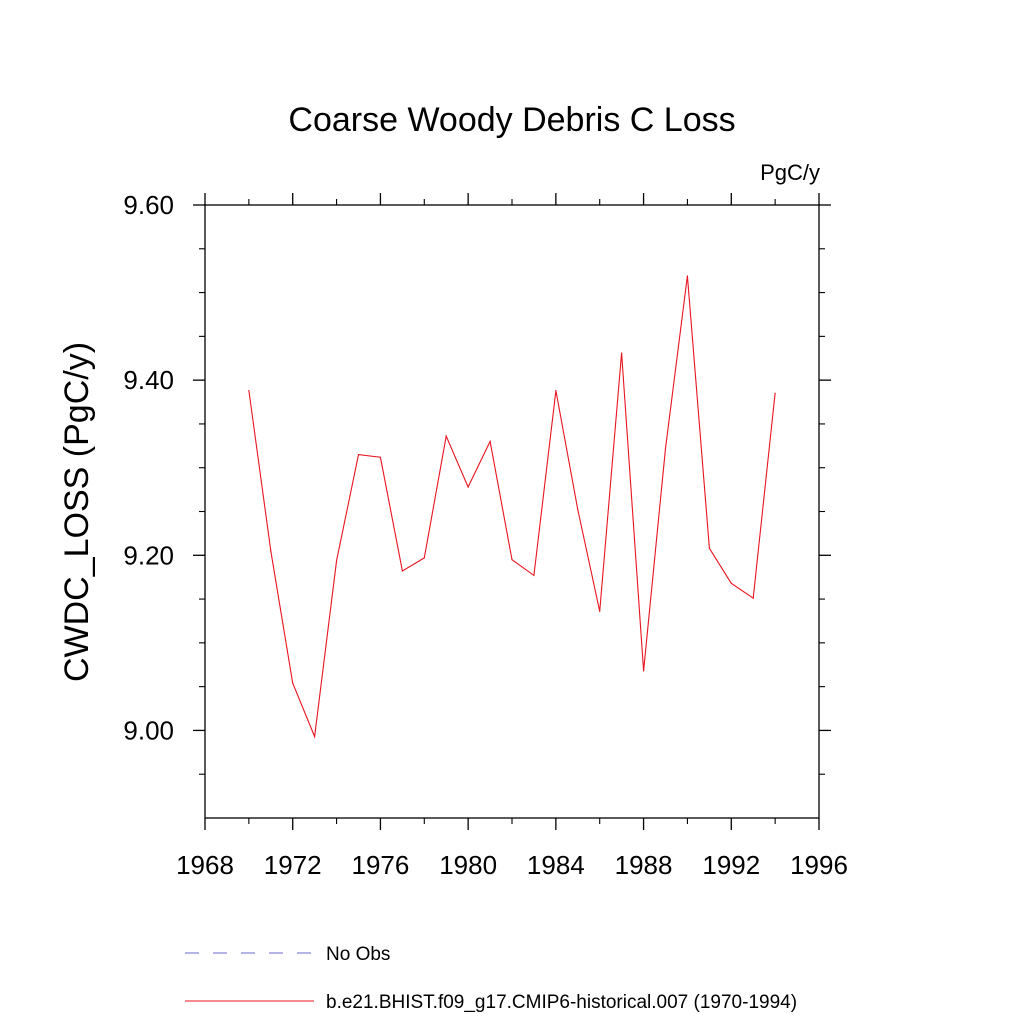 Image resolution: width=1024 pixels, height=1024 pixels. Describe the element at coordinates (644, 865) in the screenshot. I see `x-tick-label: 1988` at that location.